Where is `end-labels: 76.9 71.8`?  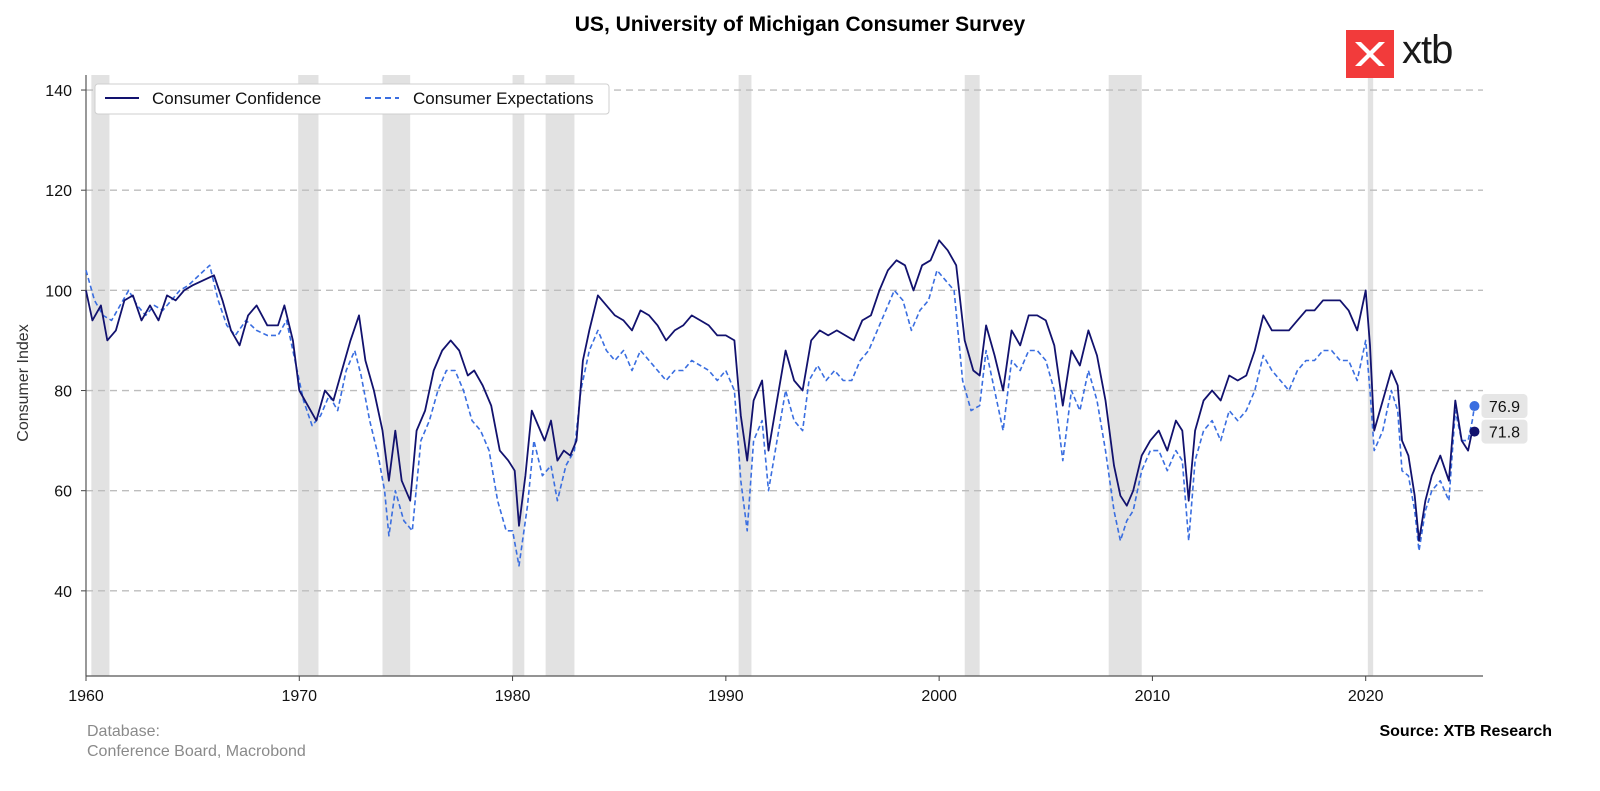
end-labels: 76.9 71.8 is located at coordinates (1498, 419).